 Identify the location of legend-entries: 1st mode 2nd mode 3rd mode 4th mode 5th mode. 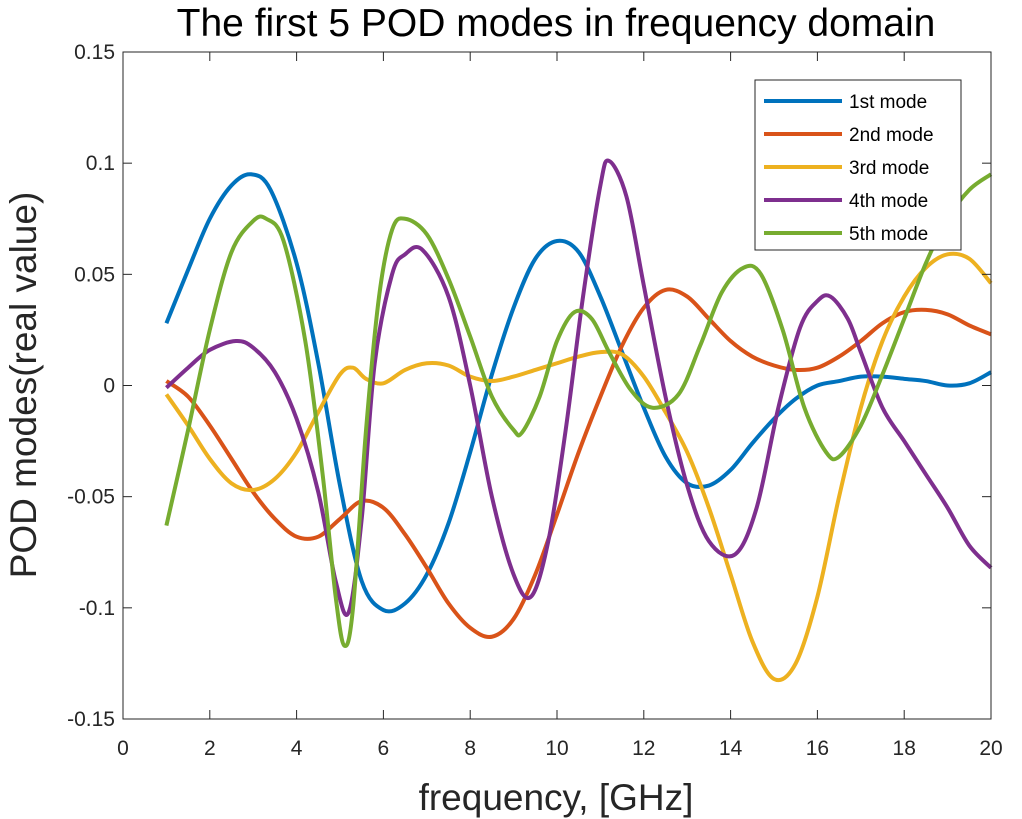
(849, 168).